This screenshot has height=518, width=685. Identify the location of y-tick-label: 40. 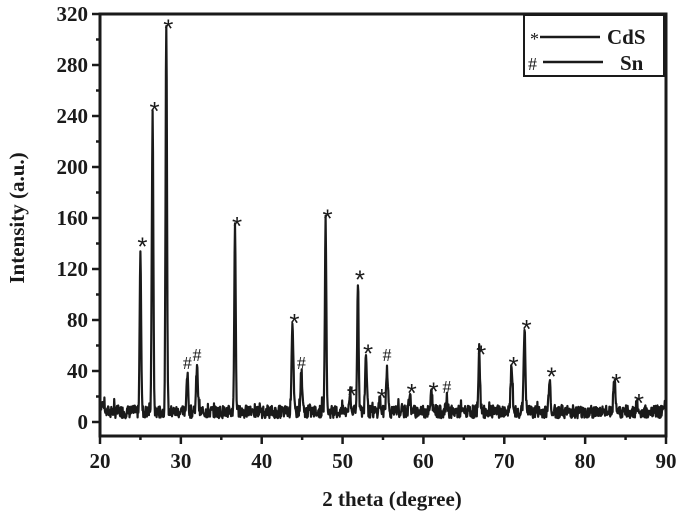
(77, 371).